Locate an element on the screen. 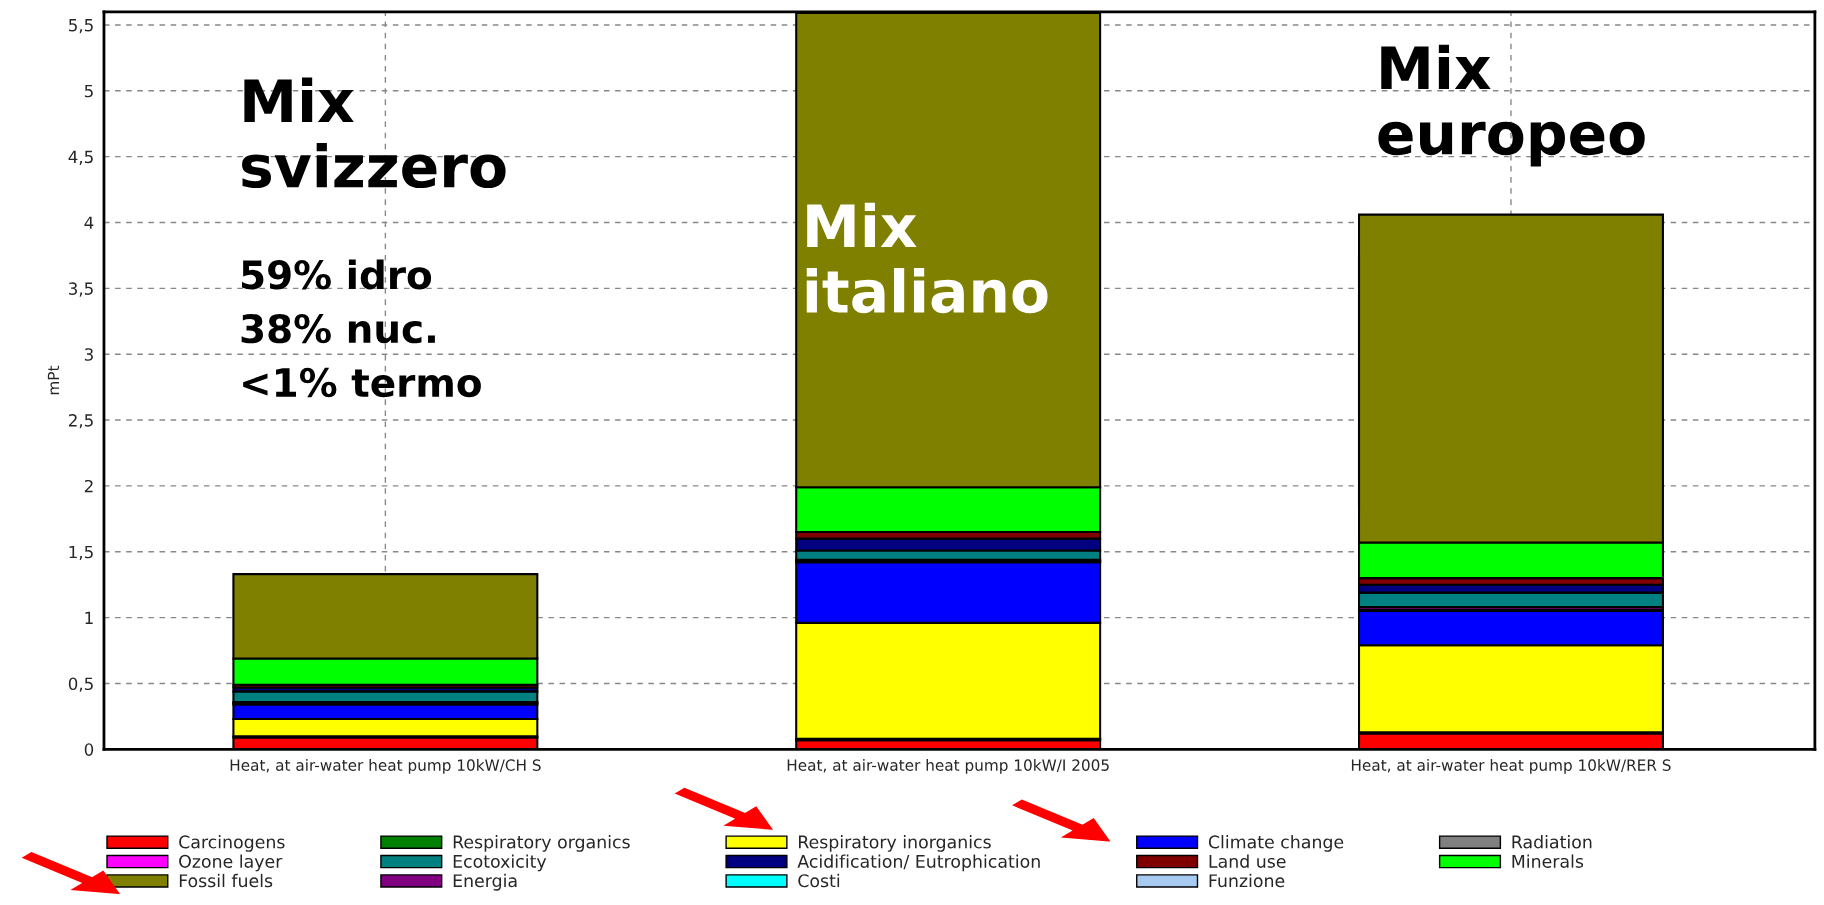  y-tick-label: 3 is located at coordinates (88, 354).